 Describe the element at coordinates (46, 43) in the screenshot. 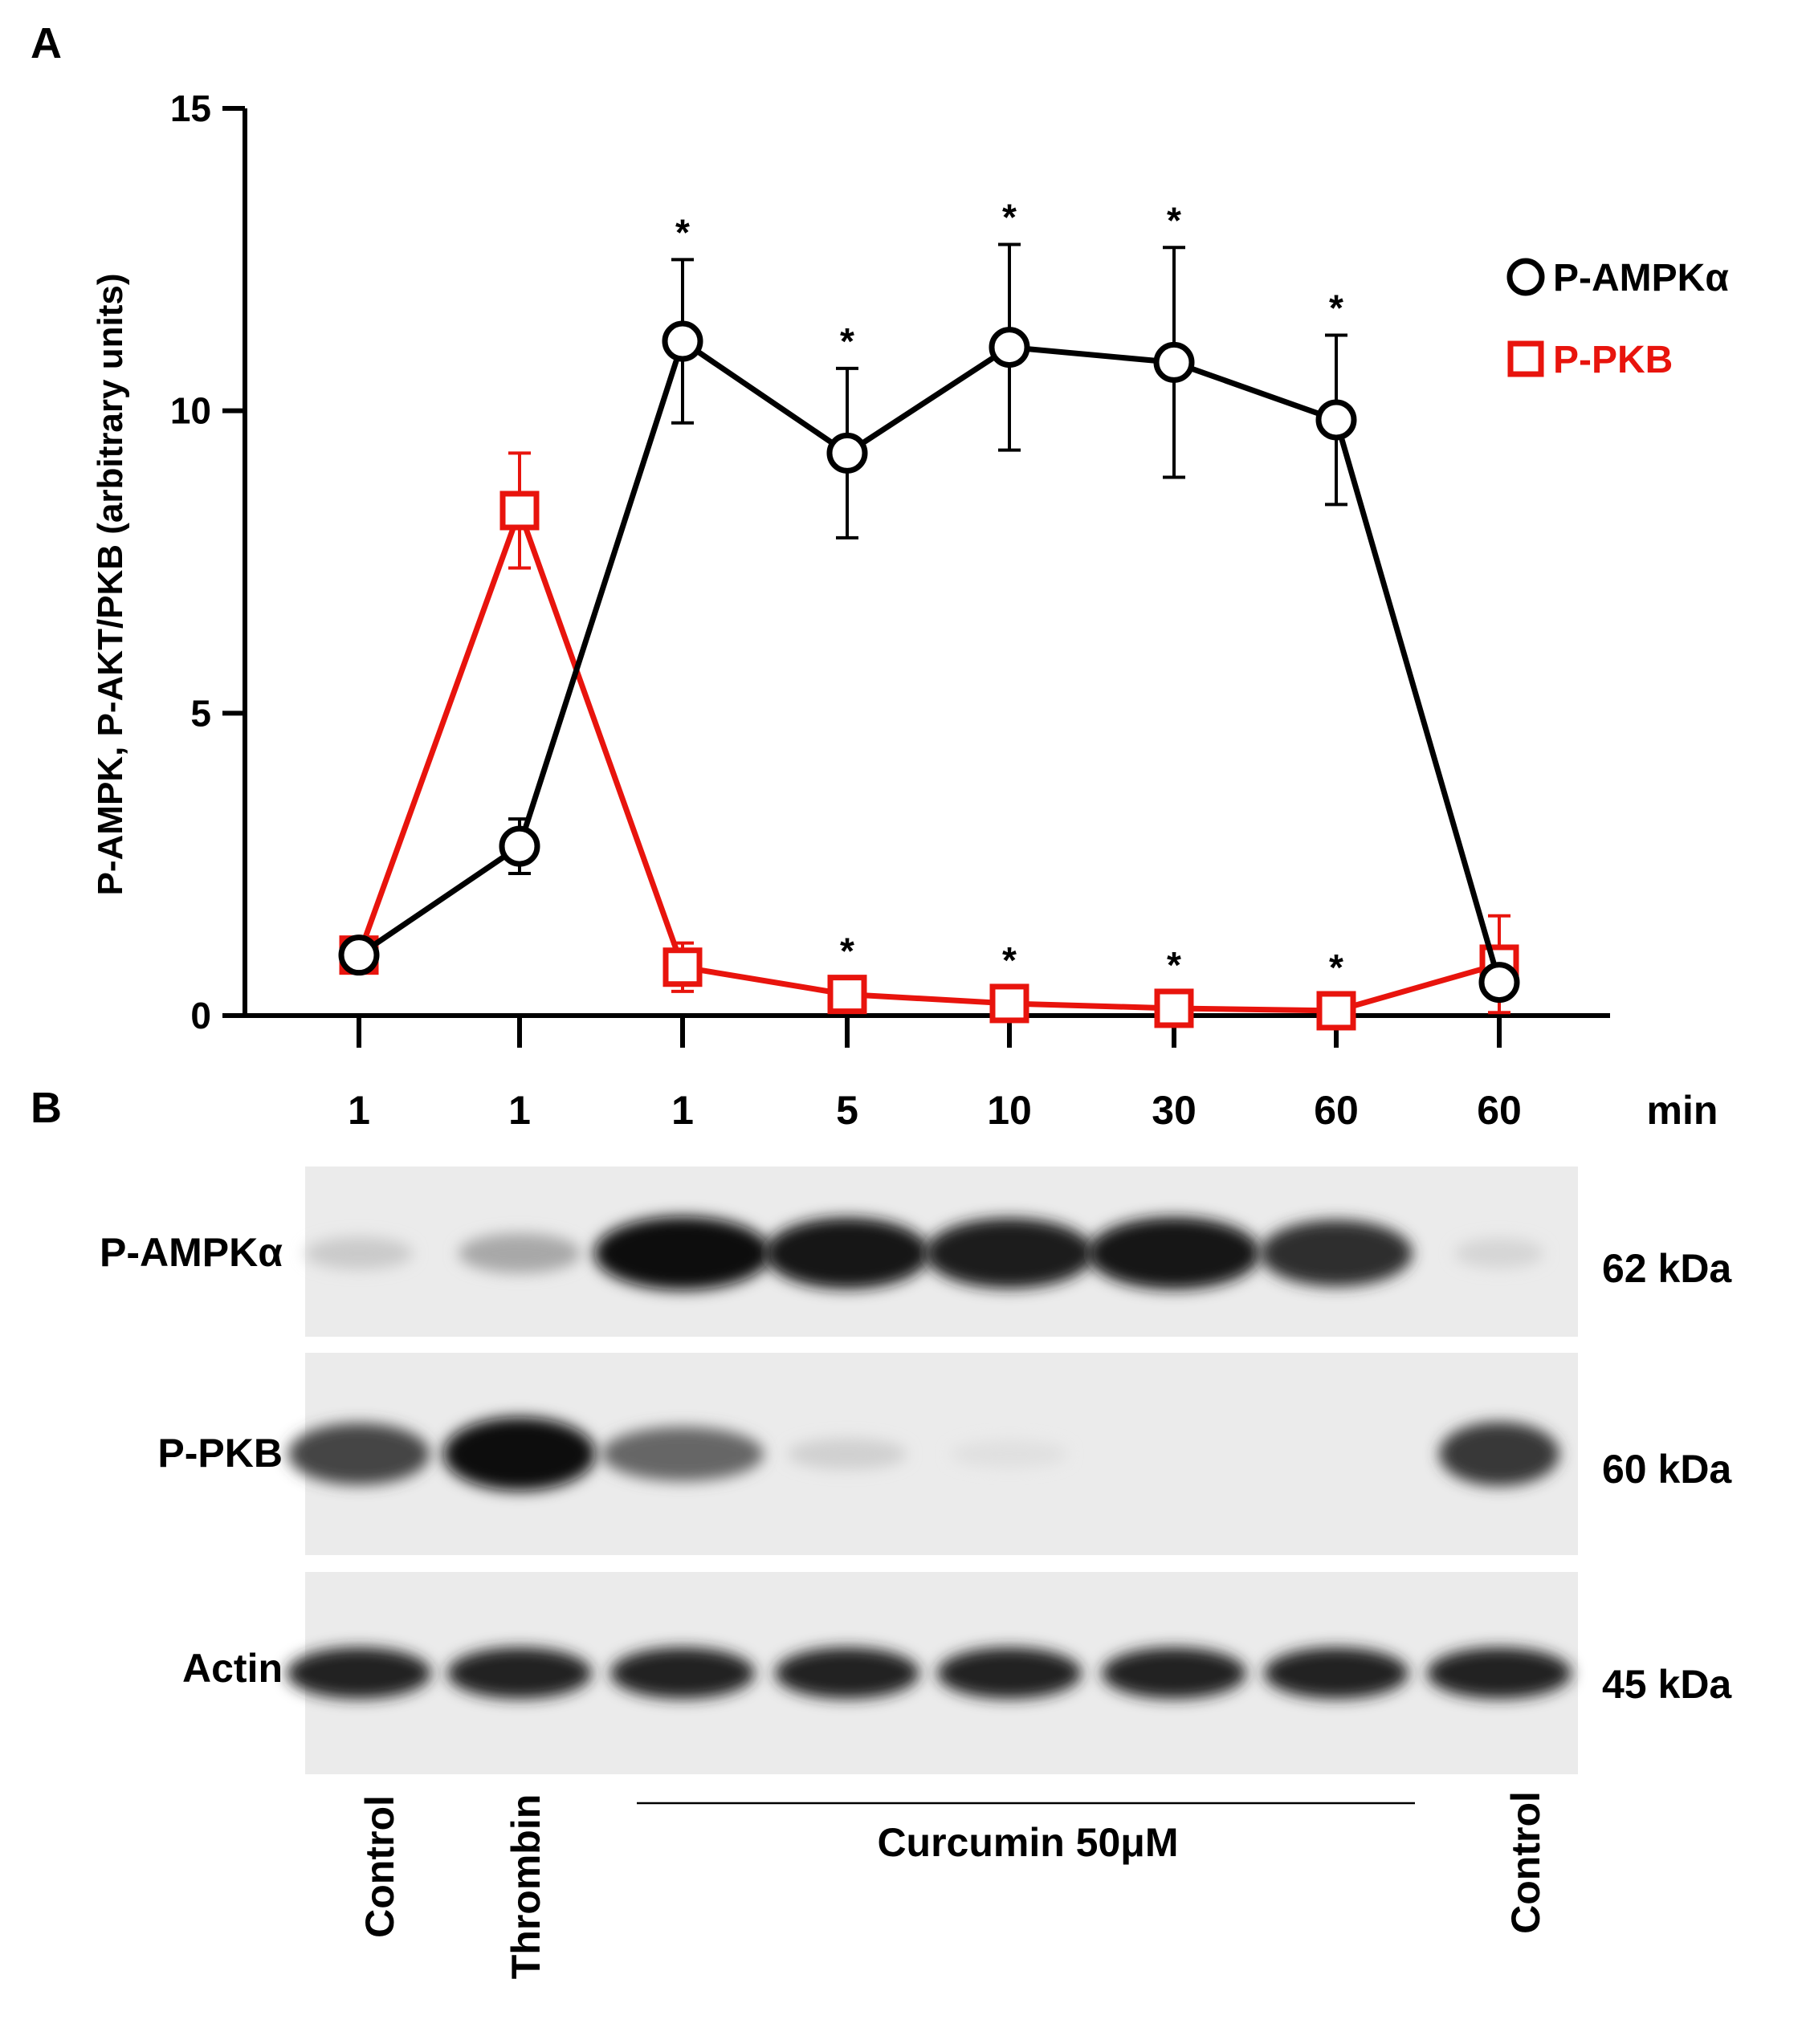

I see `panel-label-a: A` at that location.